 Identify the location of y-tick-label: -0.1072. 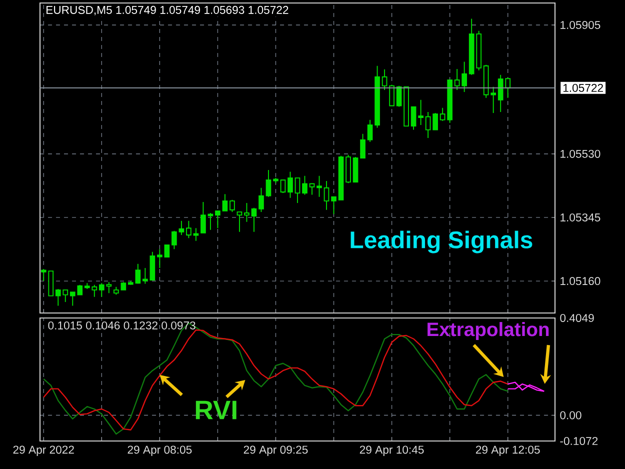
(579, 441).